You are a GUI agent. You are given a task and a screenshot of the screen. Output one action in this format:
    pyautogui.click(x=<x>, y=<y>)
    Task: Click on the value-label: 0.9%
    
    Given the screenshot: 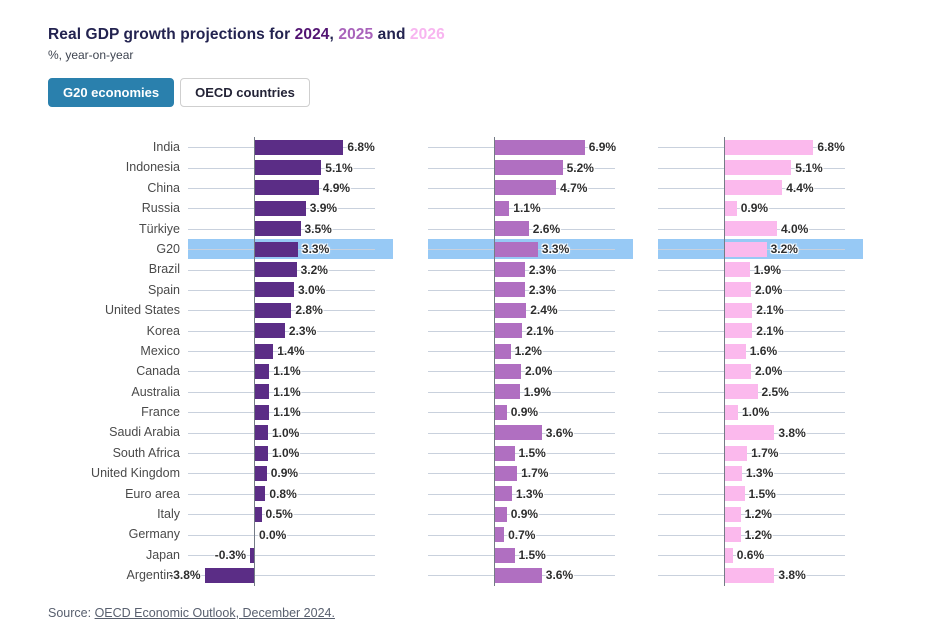 What is the action you would take?
    pyautogui.click(x=524, y=514)
    